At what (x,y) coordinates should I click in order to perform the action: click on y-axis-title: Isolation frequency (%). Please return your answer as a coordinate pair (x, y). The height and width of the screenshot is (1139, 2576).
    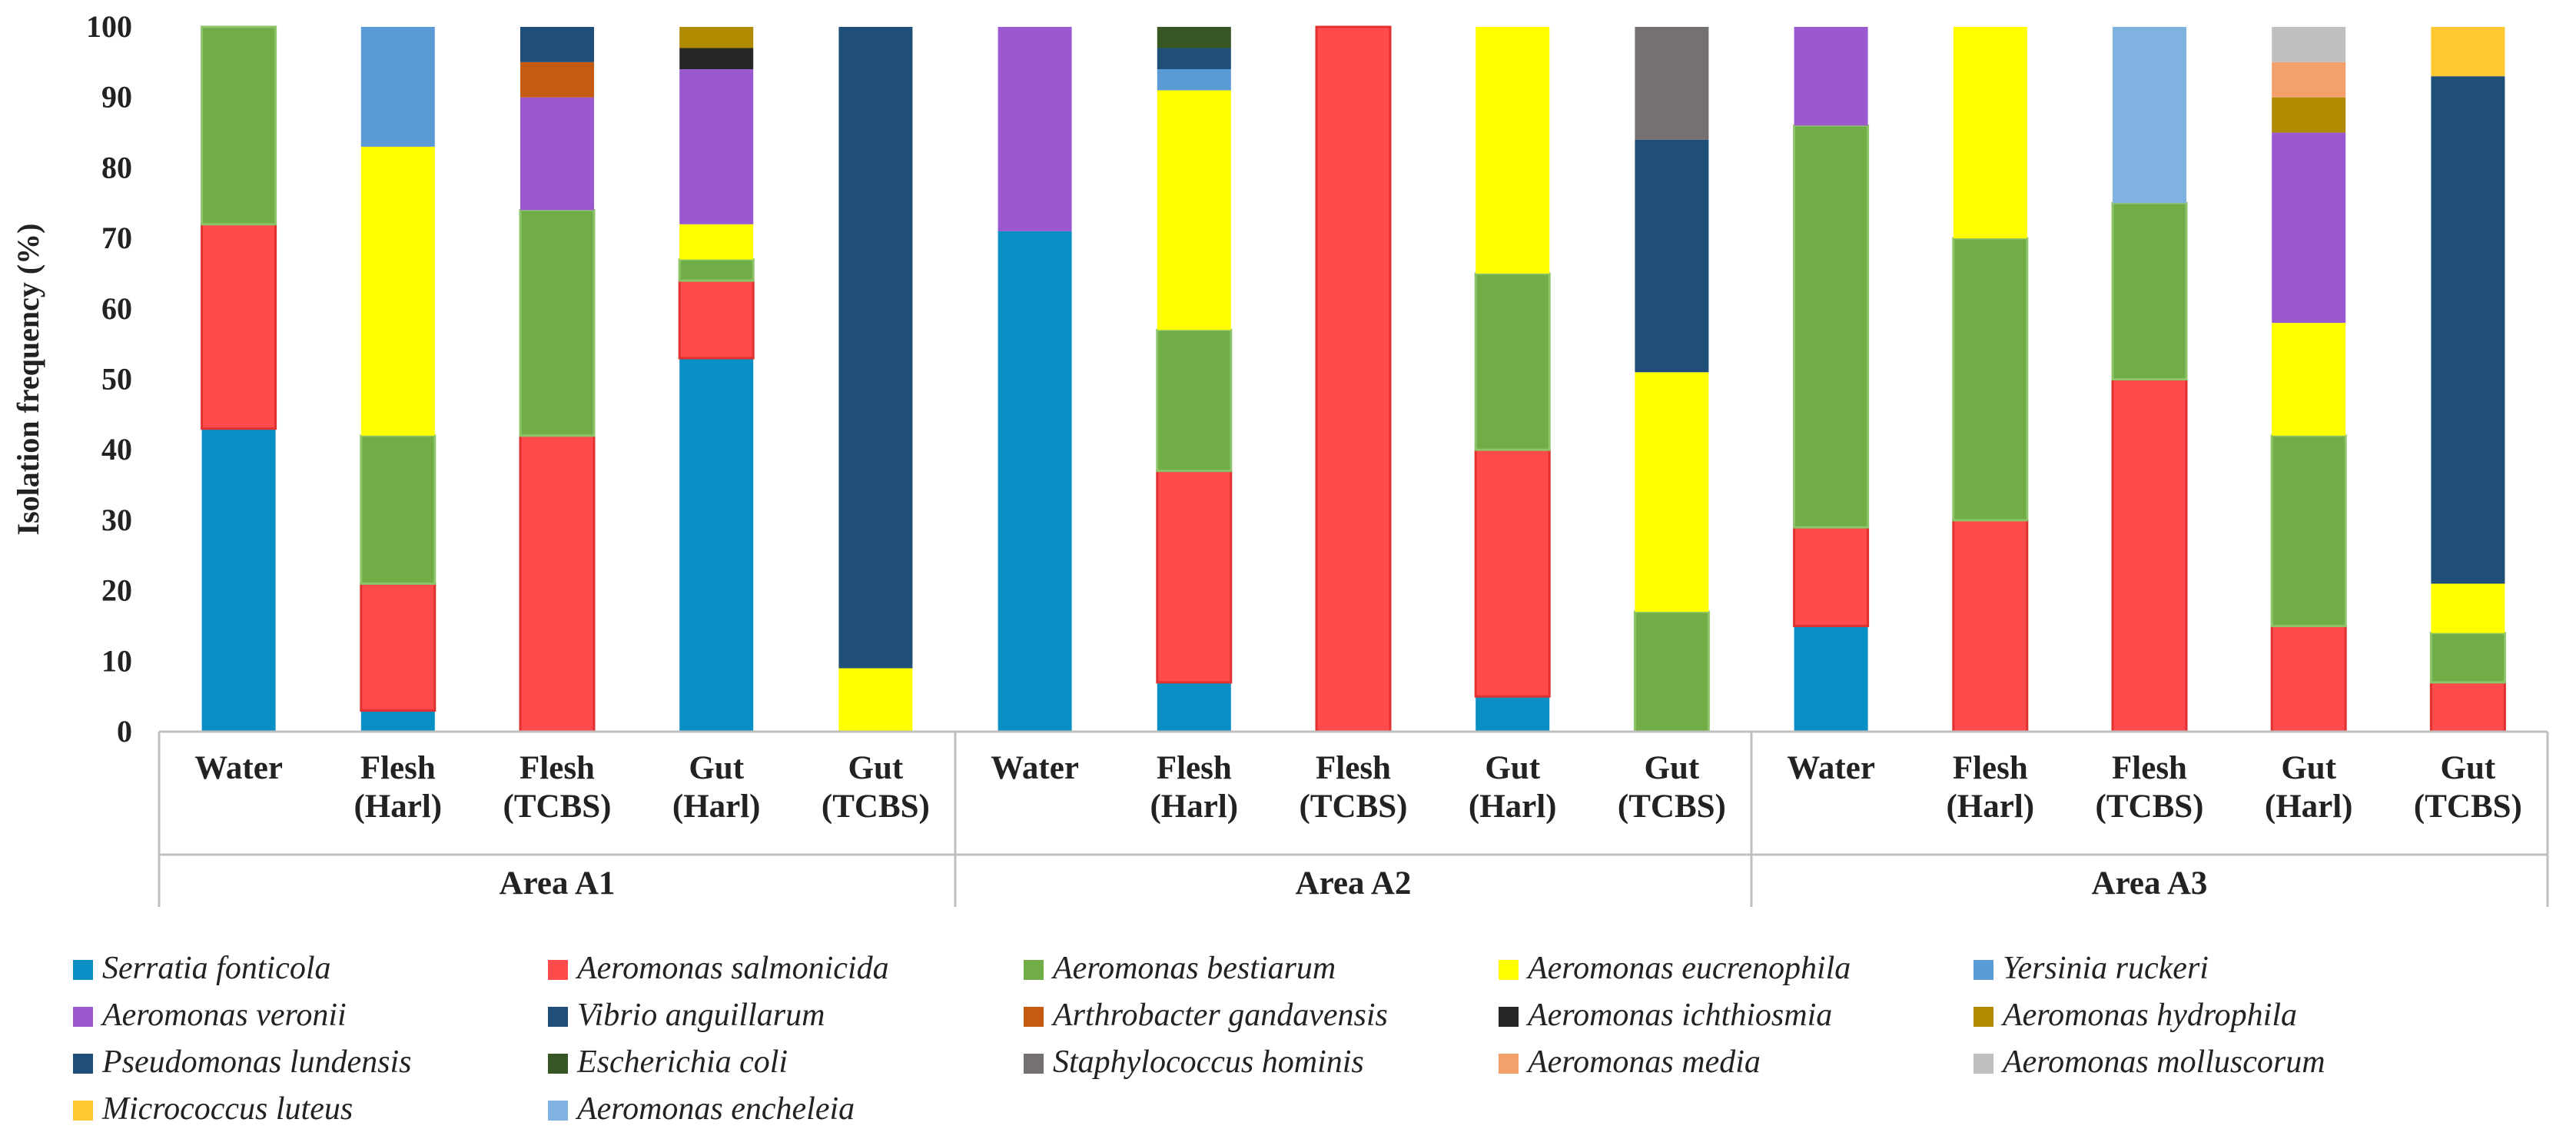
    Looking at the image, I should click on (28, 380).